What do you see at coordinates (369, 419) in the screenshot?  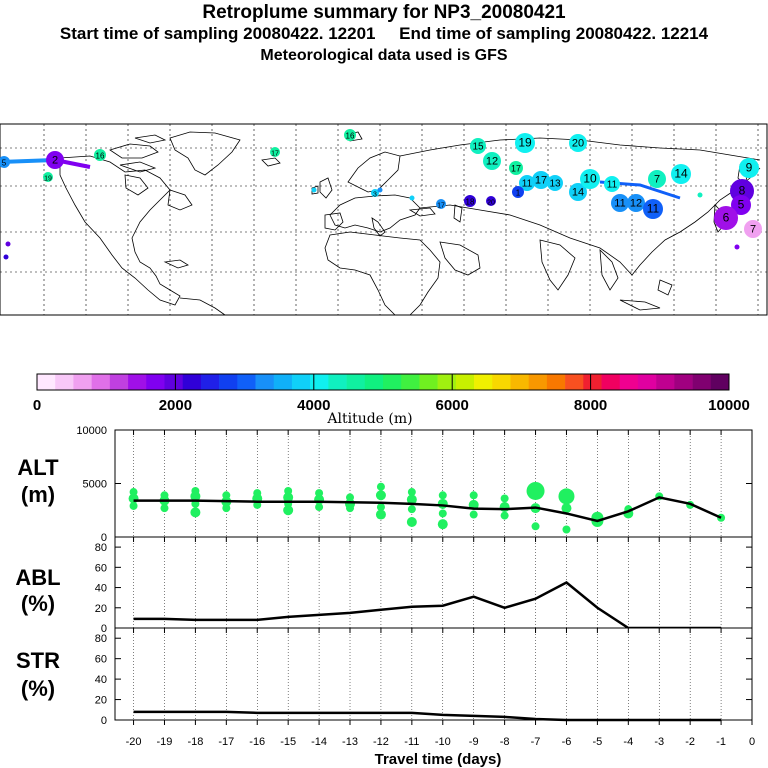 I see `colorbar-axis-label: Altitude (m)` at bounding box center [369, 419].